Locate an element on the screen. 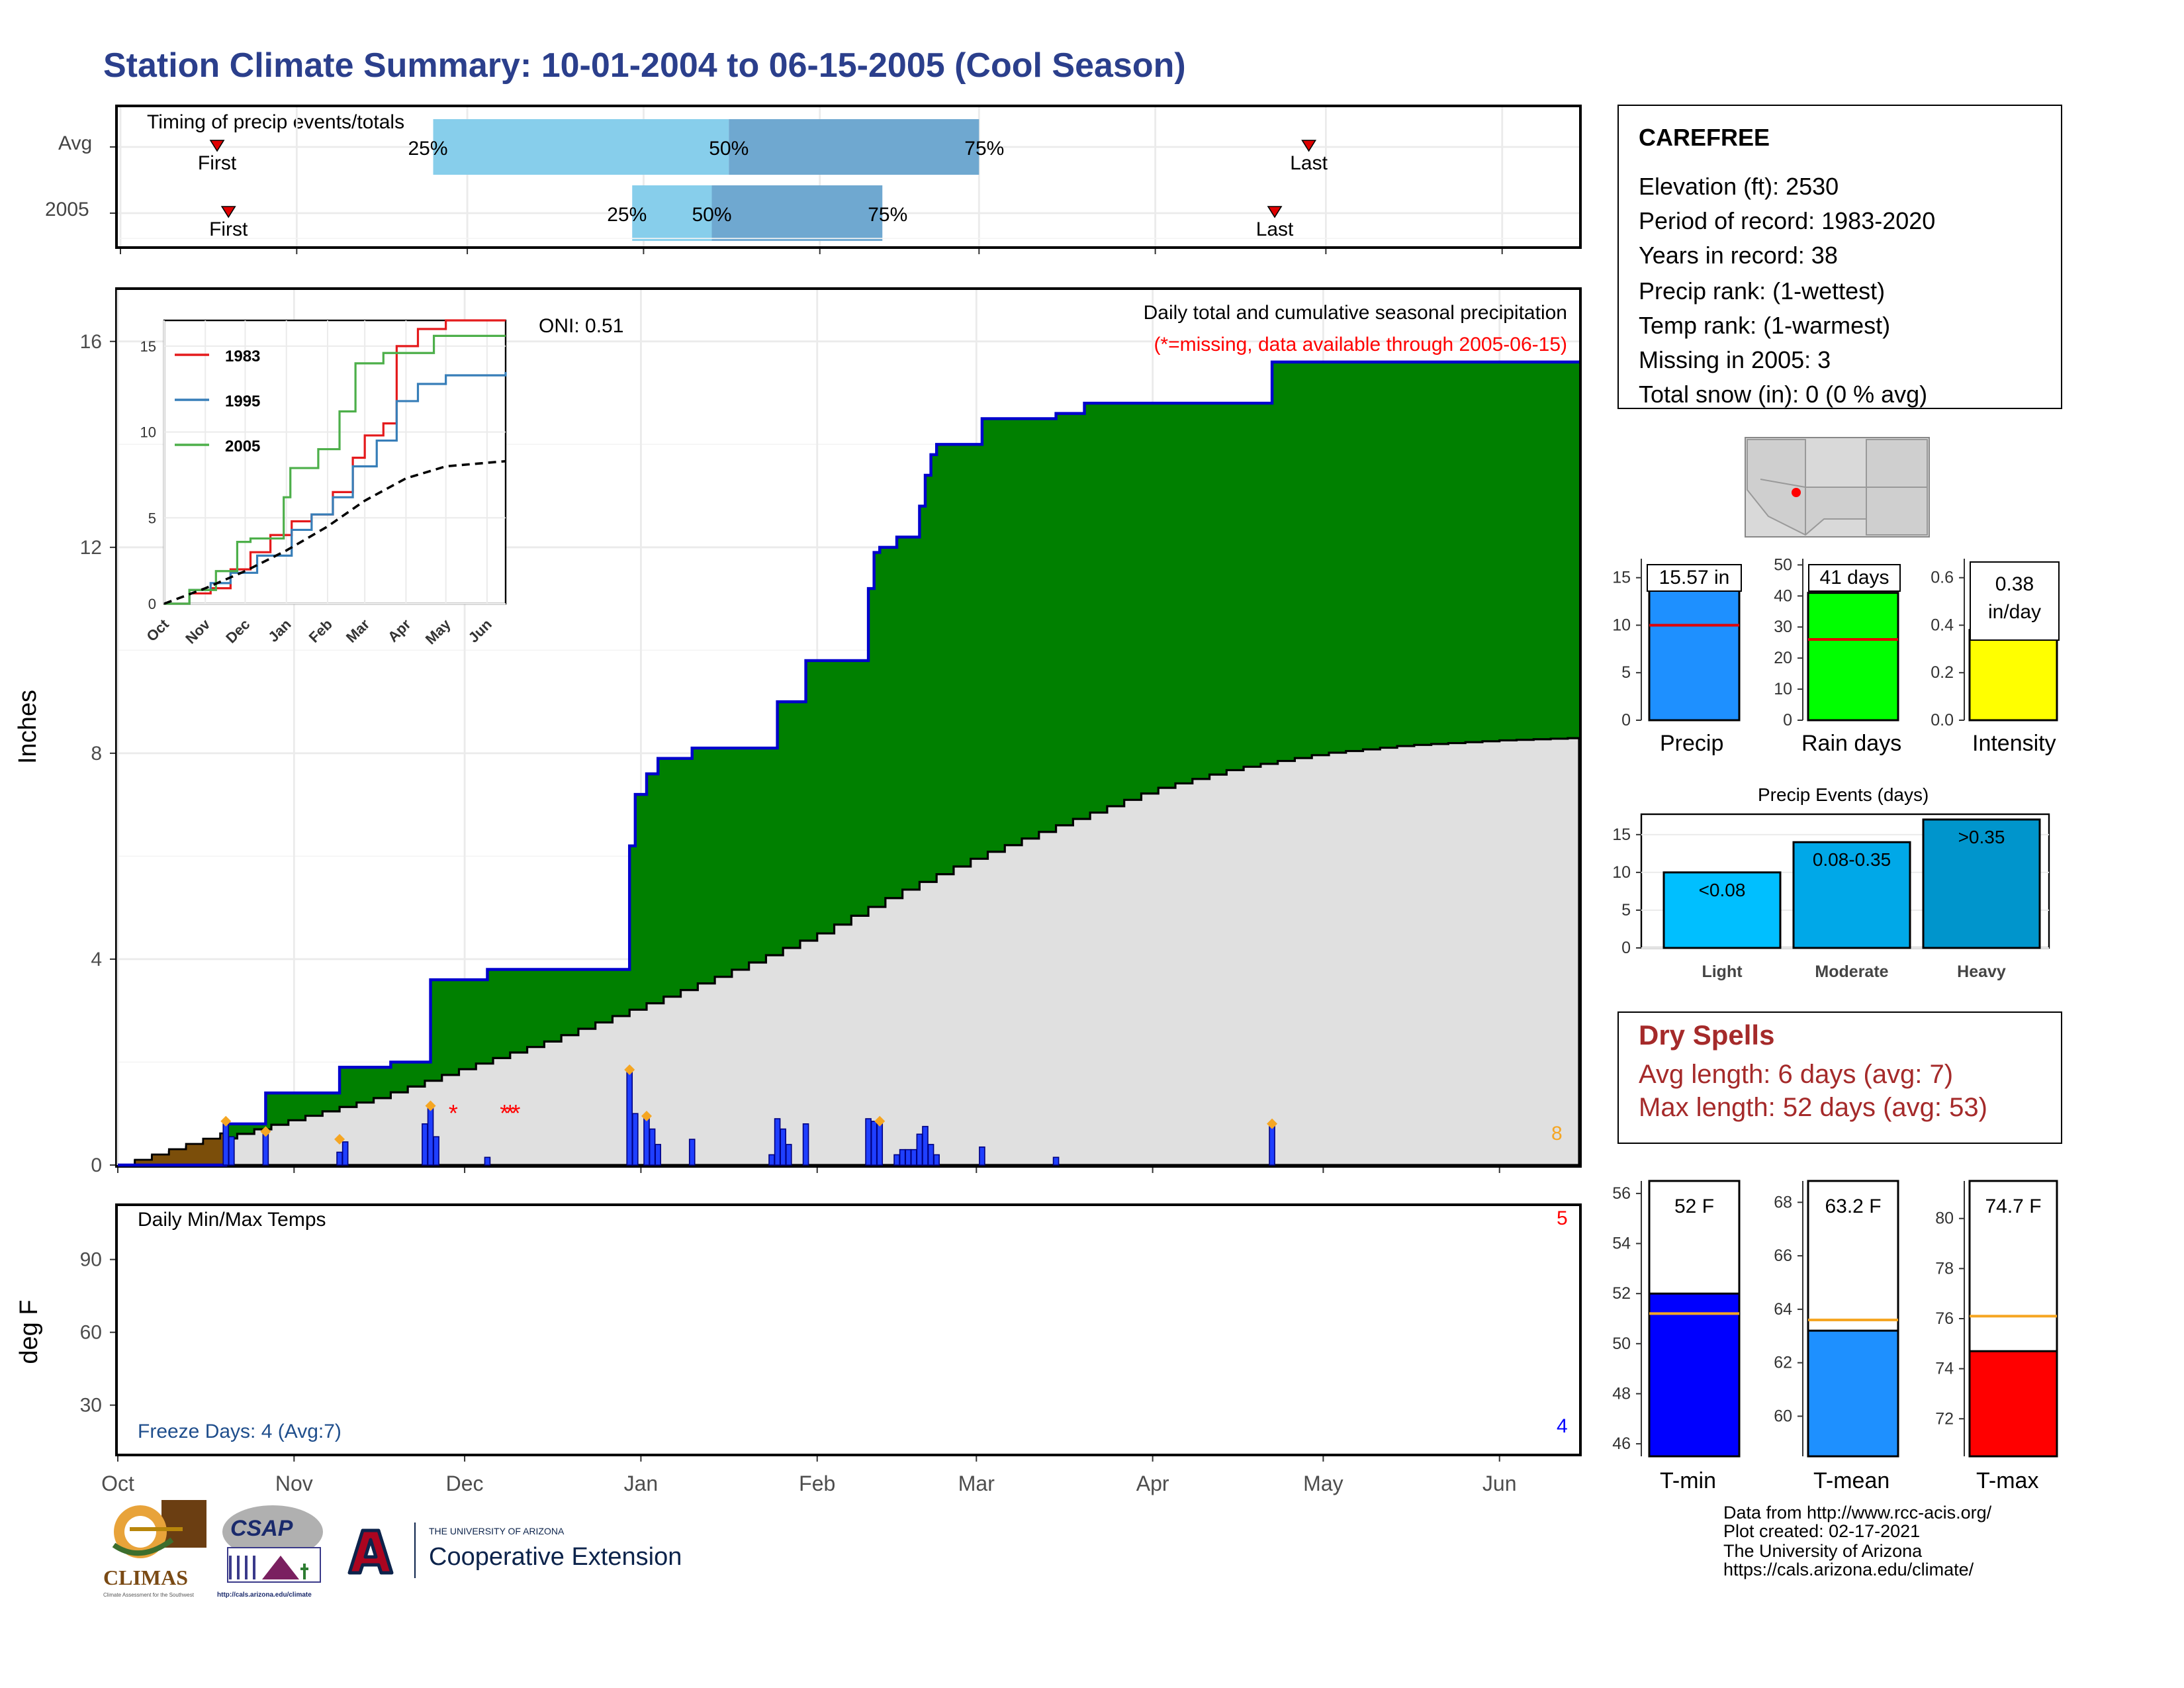 This screenshot has height=1688, width=2184. heavy-count-label: 8 is located at coordinates (1557, 1134).